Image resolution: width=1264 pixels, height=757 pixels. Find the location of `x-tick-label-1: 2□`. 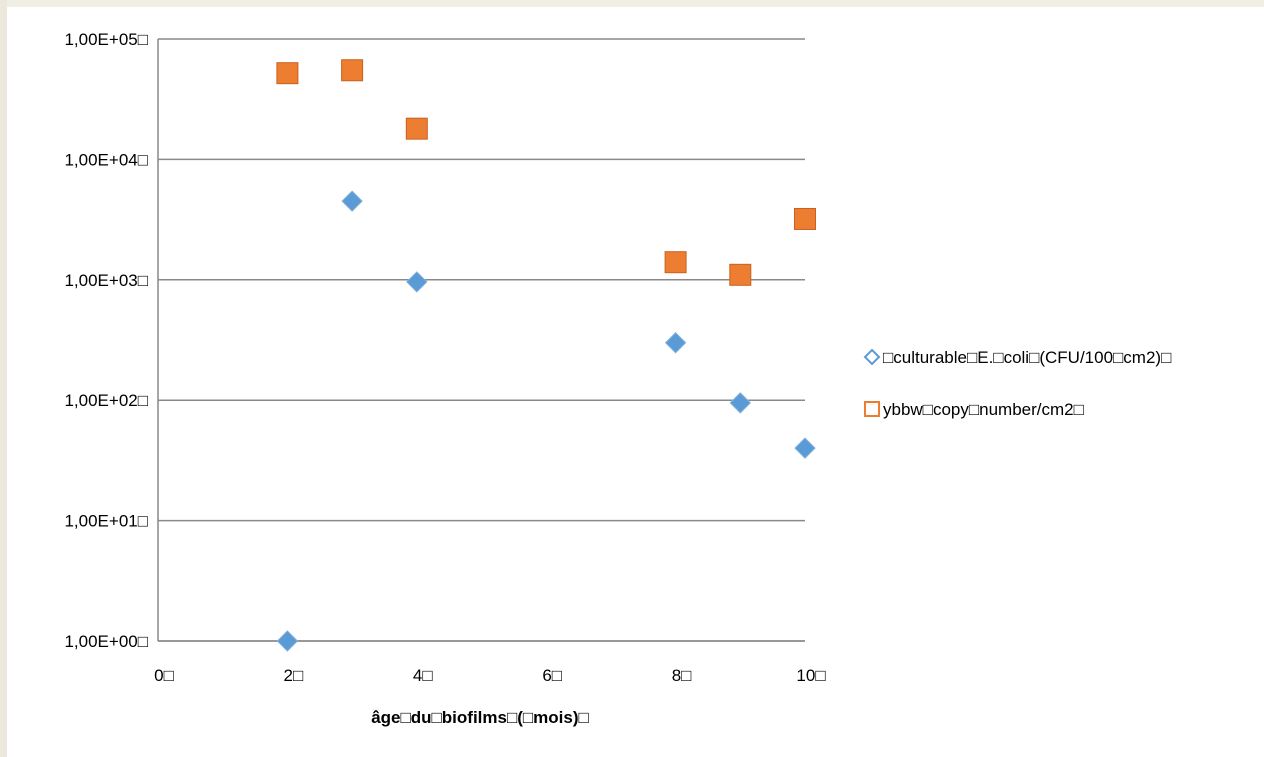

x-tick-label-1: 2□ is located at coordinates (294, 675).